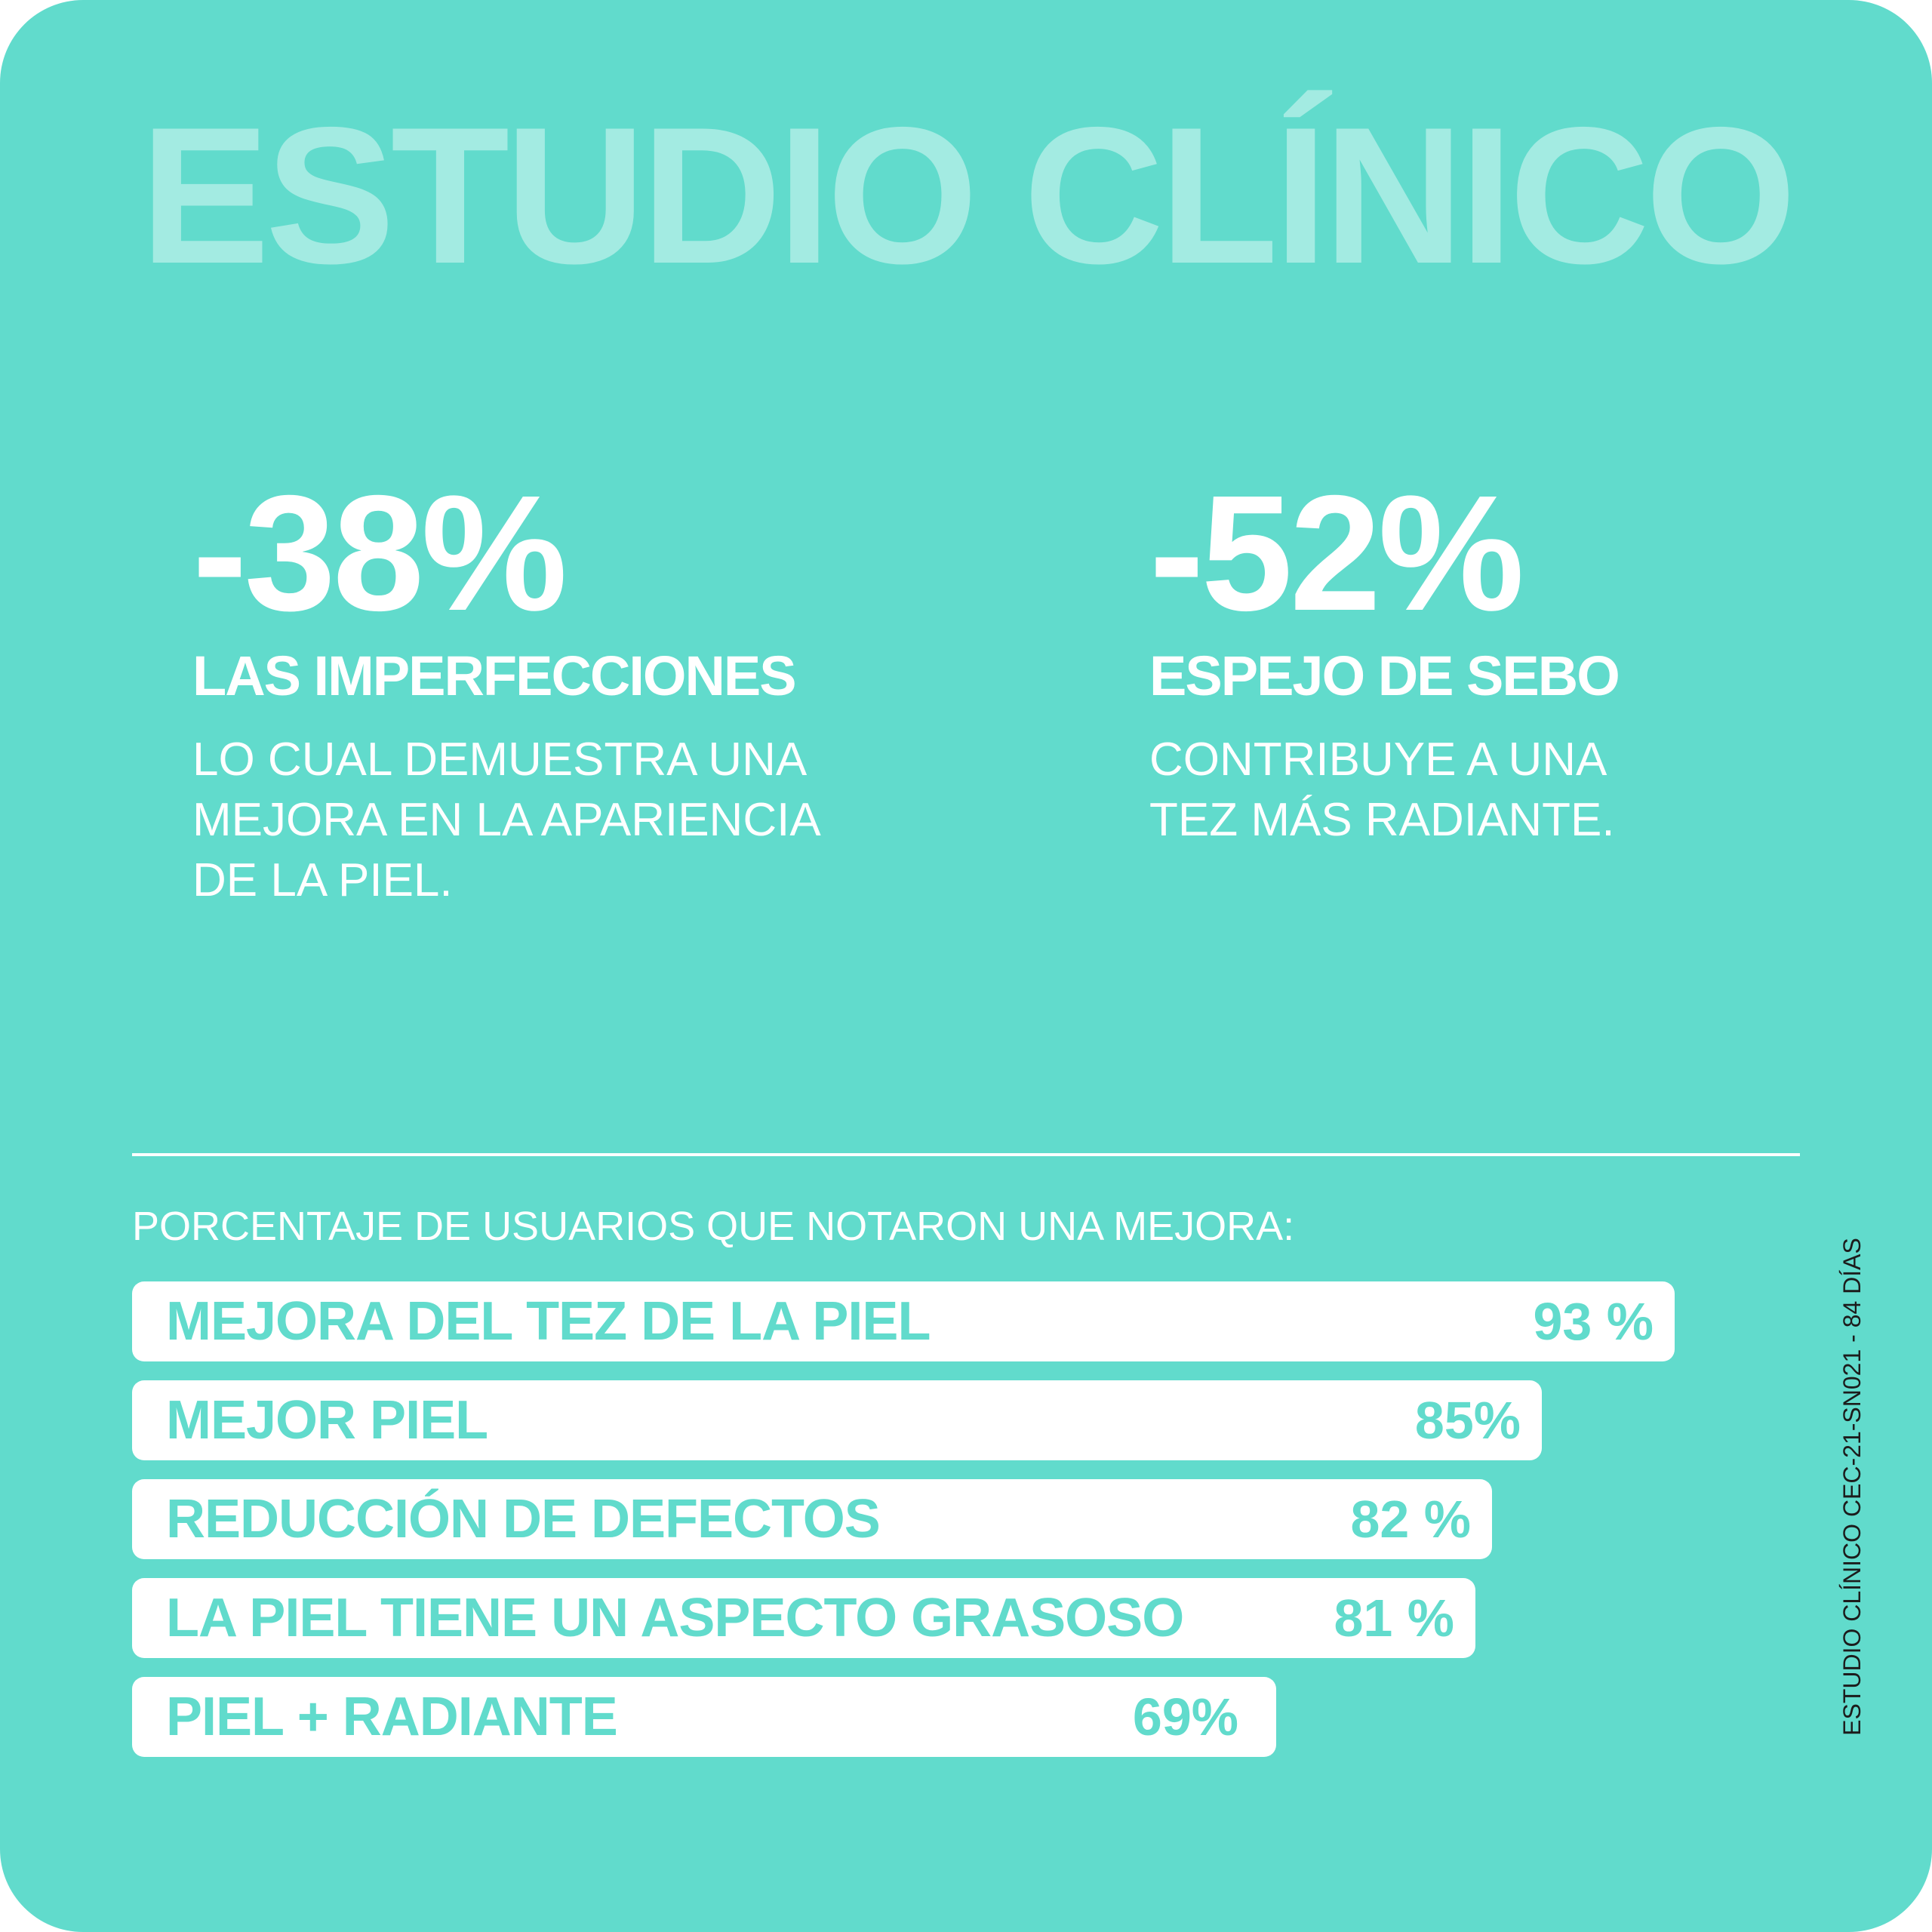 This screenshot has height=1932, width=1932. What do you see at coordinates (968, 195) in the screenshot?
I see `page-title: ESTUDIO CLÍNICO` at bounding box center [968, 195].